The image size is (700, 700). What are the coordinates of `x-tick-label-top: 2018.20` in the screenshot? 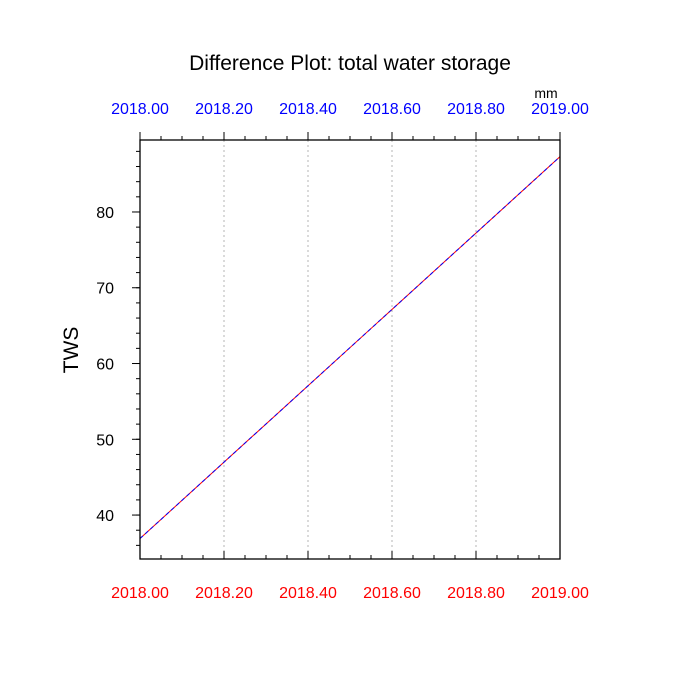 It's located at (224, 109).